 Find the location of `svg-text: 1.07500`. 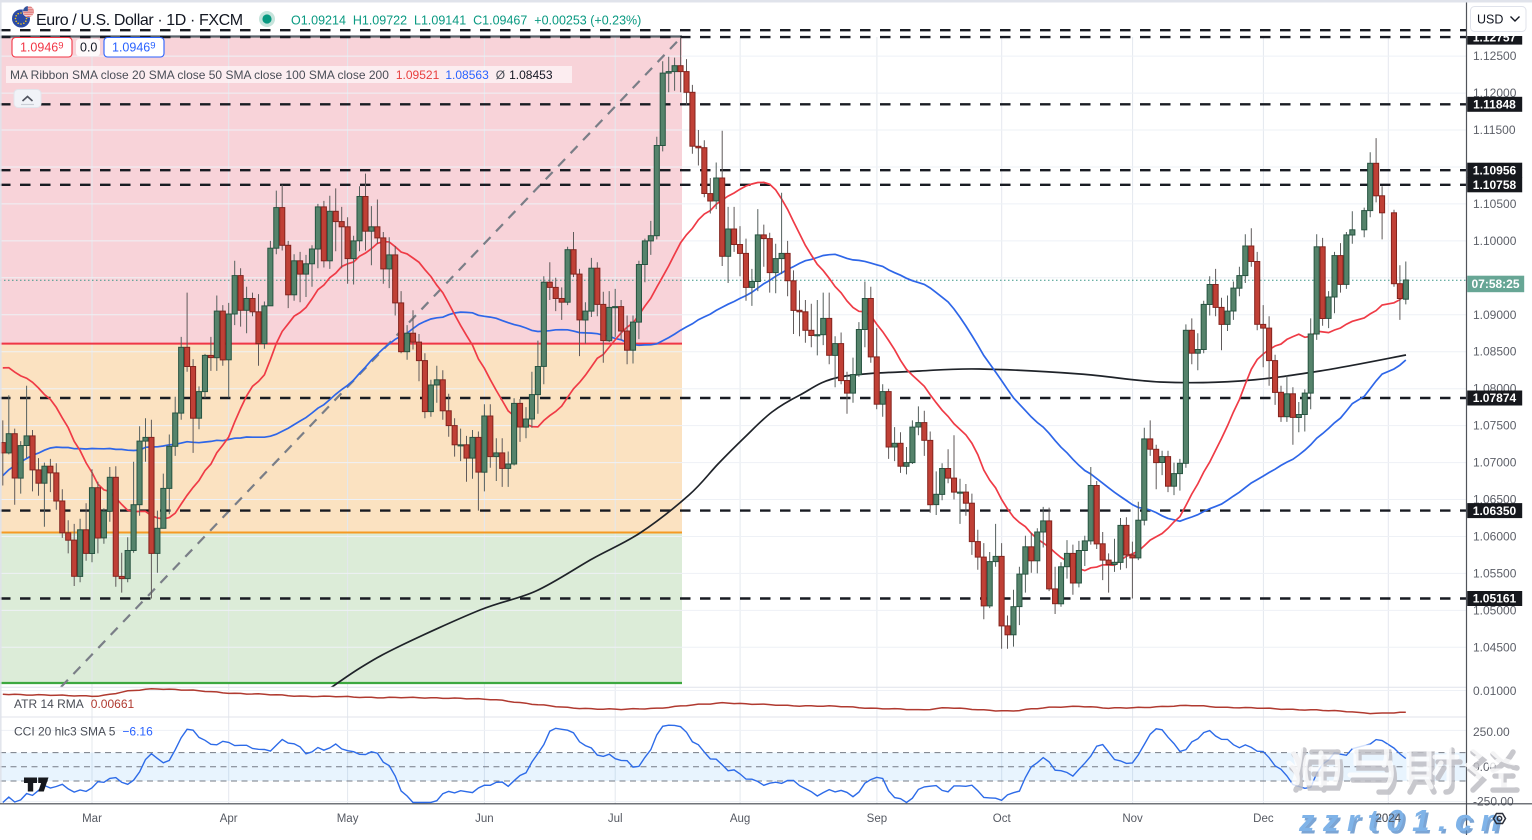

svg-text: 1.07500 is located at coordinates (1495, 426).